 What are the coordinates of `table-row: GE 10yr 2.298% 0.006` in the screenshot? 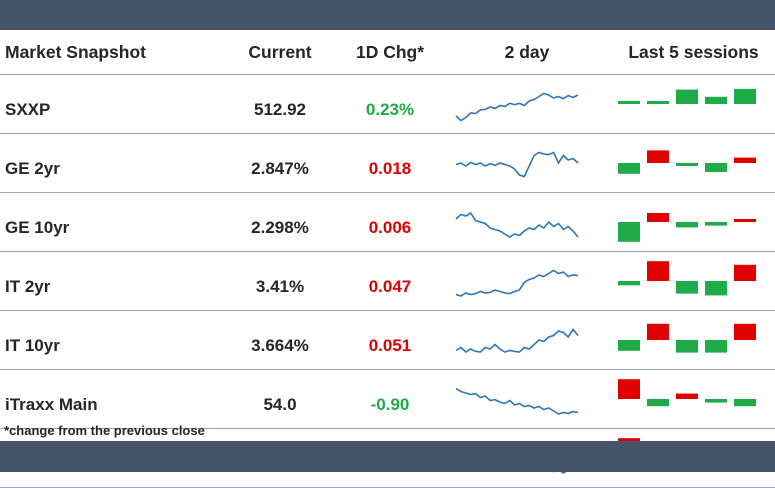 It's located at (387, 222).